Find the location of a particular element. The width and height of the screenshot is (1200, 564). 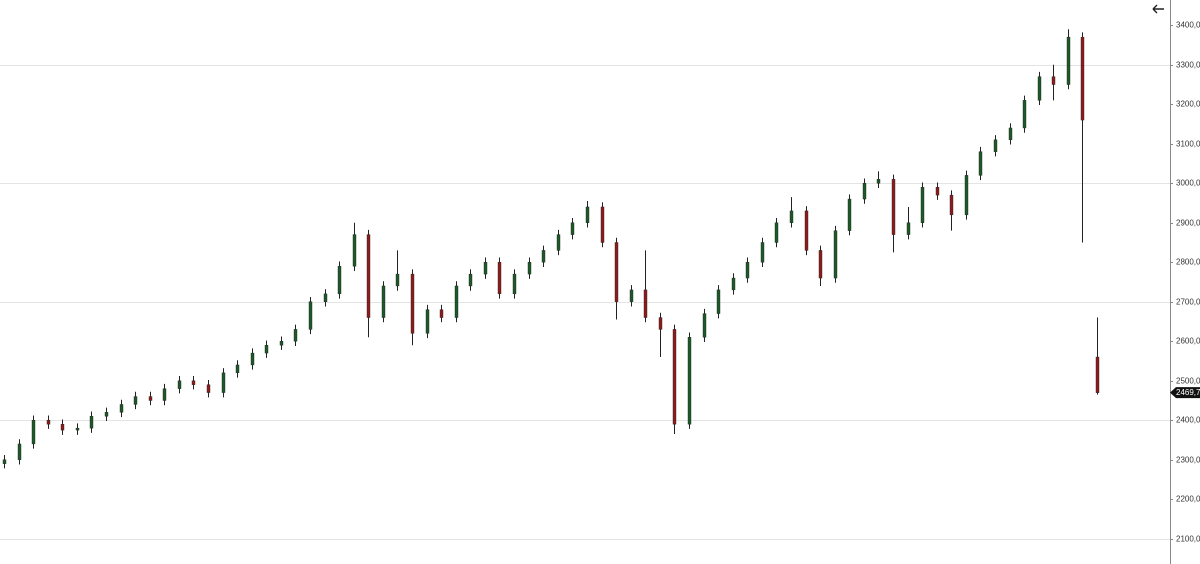

y-tick-label: 2400,00 is located at coordinates (1188, 420).